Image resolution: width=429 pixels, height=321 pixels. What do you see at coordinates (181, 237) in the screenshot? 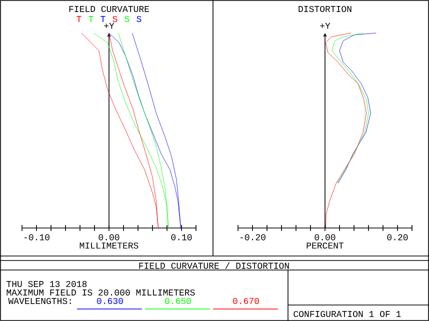
I see `x-tick-label: 0.10` at bounding box center [181, 237].